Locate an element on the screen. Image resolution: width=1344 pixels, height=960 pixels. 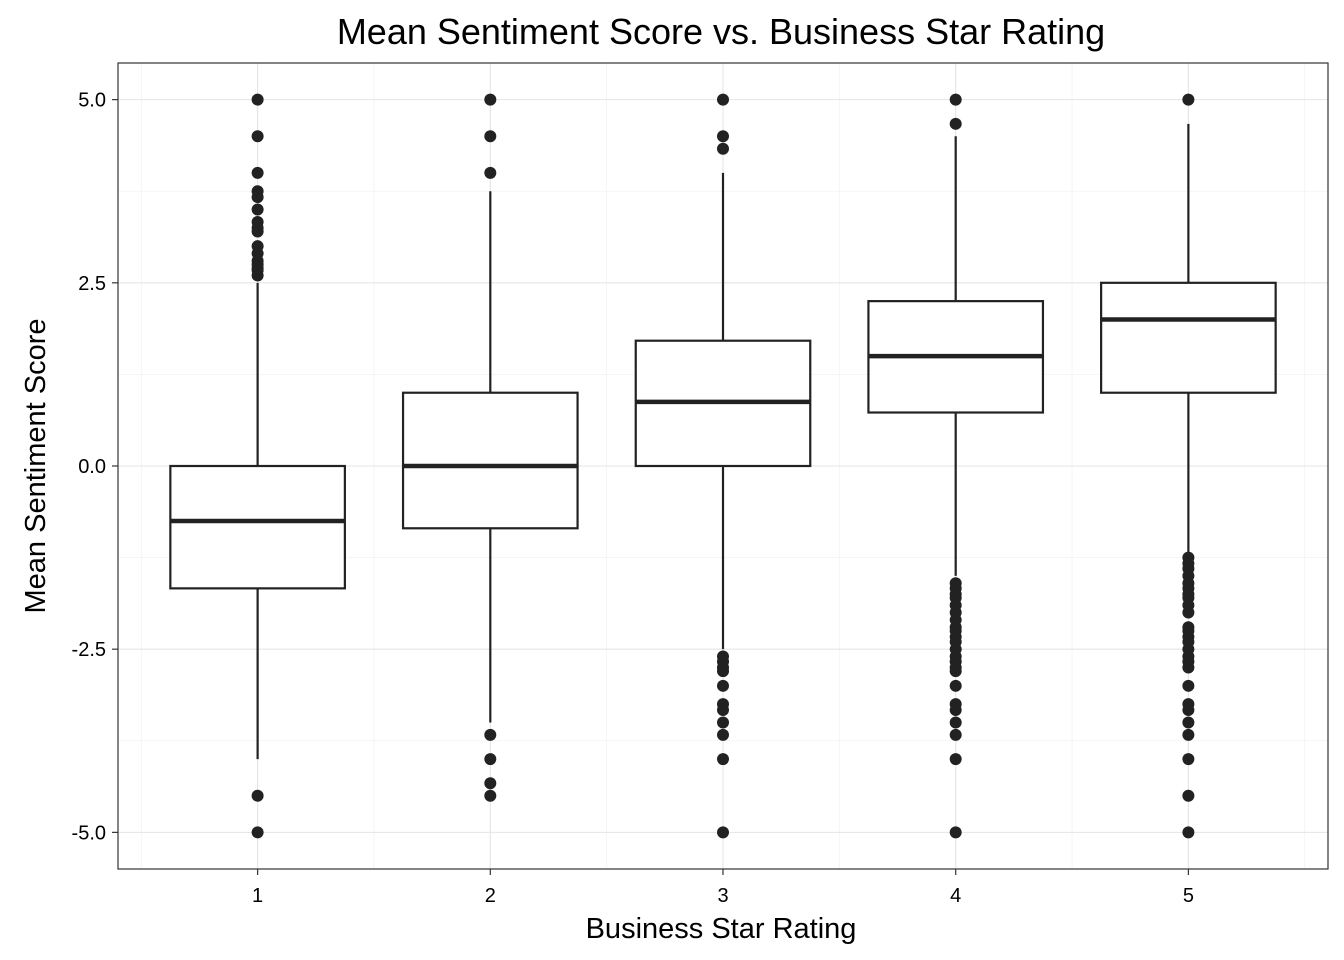
y-tick-label: 2.5 is located at coordinates (92, 284).